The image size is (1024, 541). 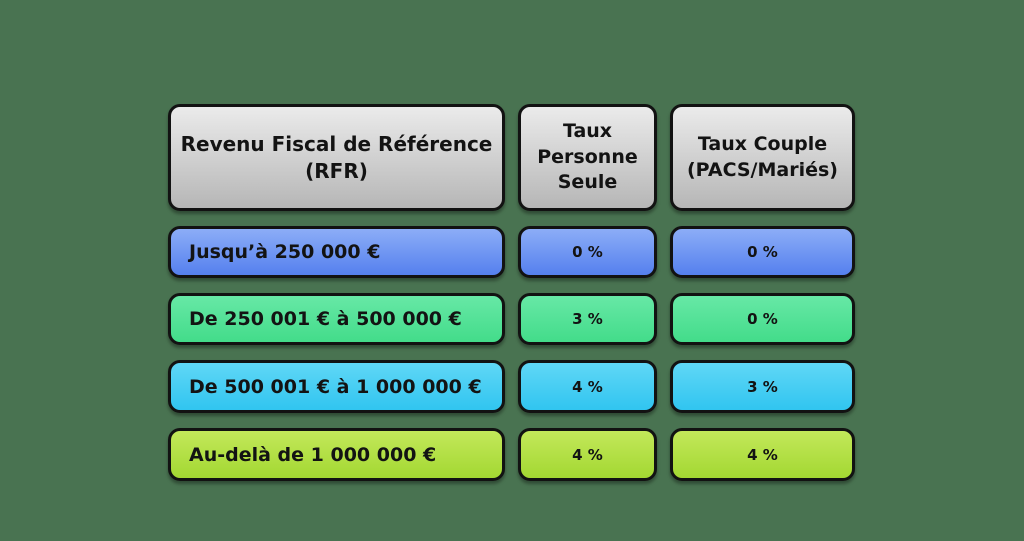 What do you see at coordinates (587, 252) in the screenshot?
I see `row-1-taux-seule-value: 0 %` at bounding box center [587, 252].